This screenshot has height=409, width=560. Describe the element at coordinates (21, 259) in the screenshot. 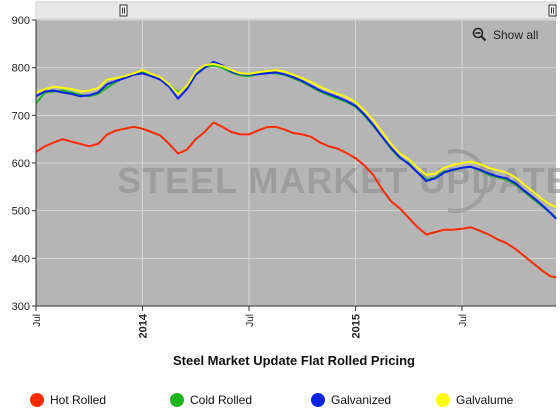

I see `y-tick-label: 400` at that location.